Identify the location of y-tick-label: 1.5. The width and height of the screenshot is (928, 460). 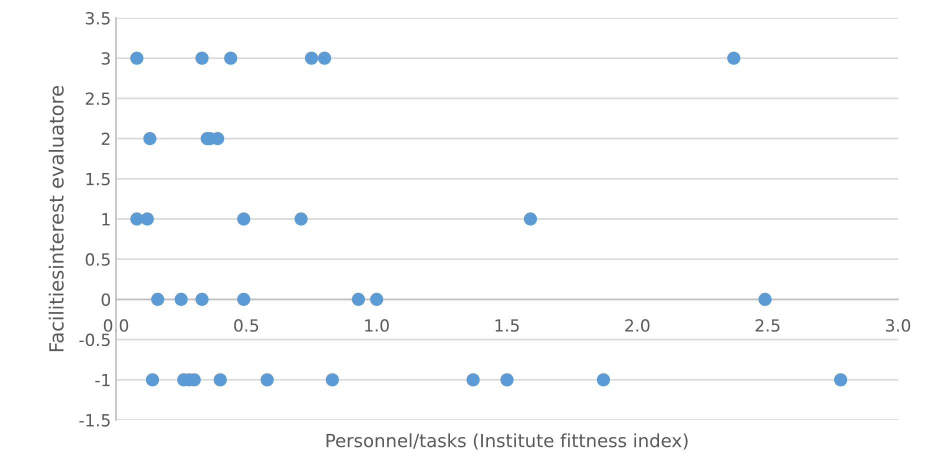
(98, 179).